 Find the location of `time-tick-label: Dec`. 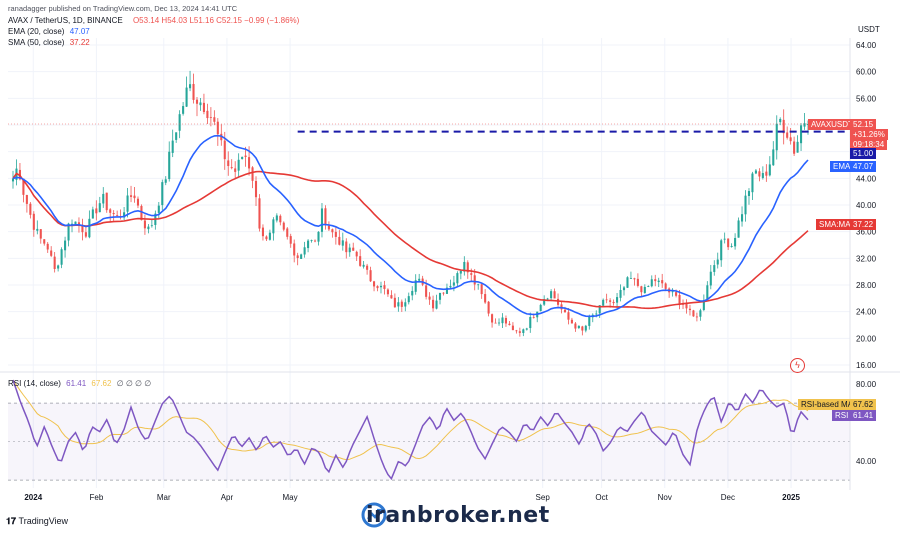

time-tick-label: Dec is located at coordinates (728, 497).